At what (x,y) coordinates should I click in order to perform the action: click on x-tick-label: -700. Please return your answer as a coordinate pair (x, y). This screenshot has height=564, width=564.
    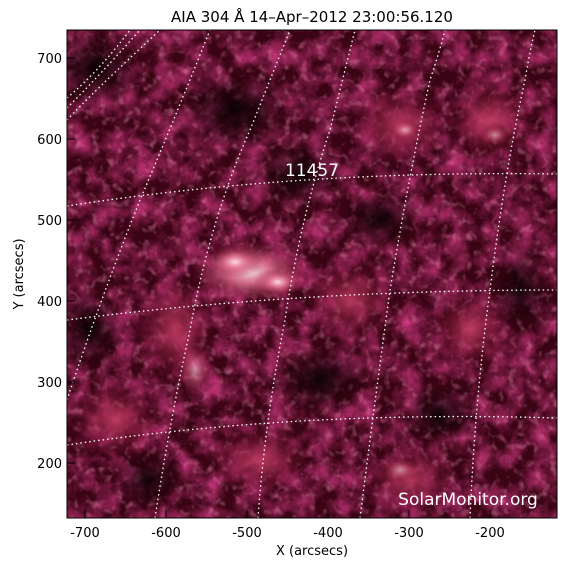
    Looking at the image, I should click on (85, 533).